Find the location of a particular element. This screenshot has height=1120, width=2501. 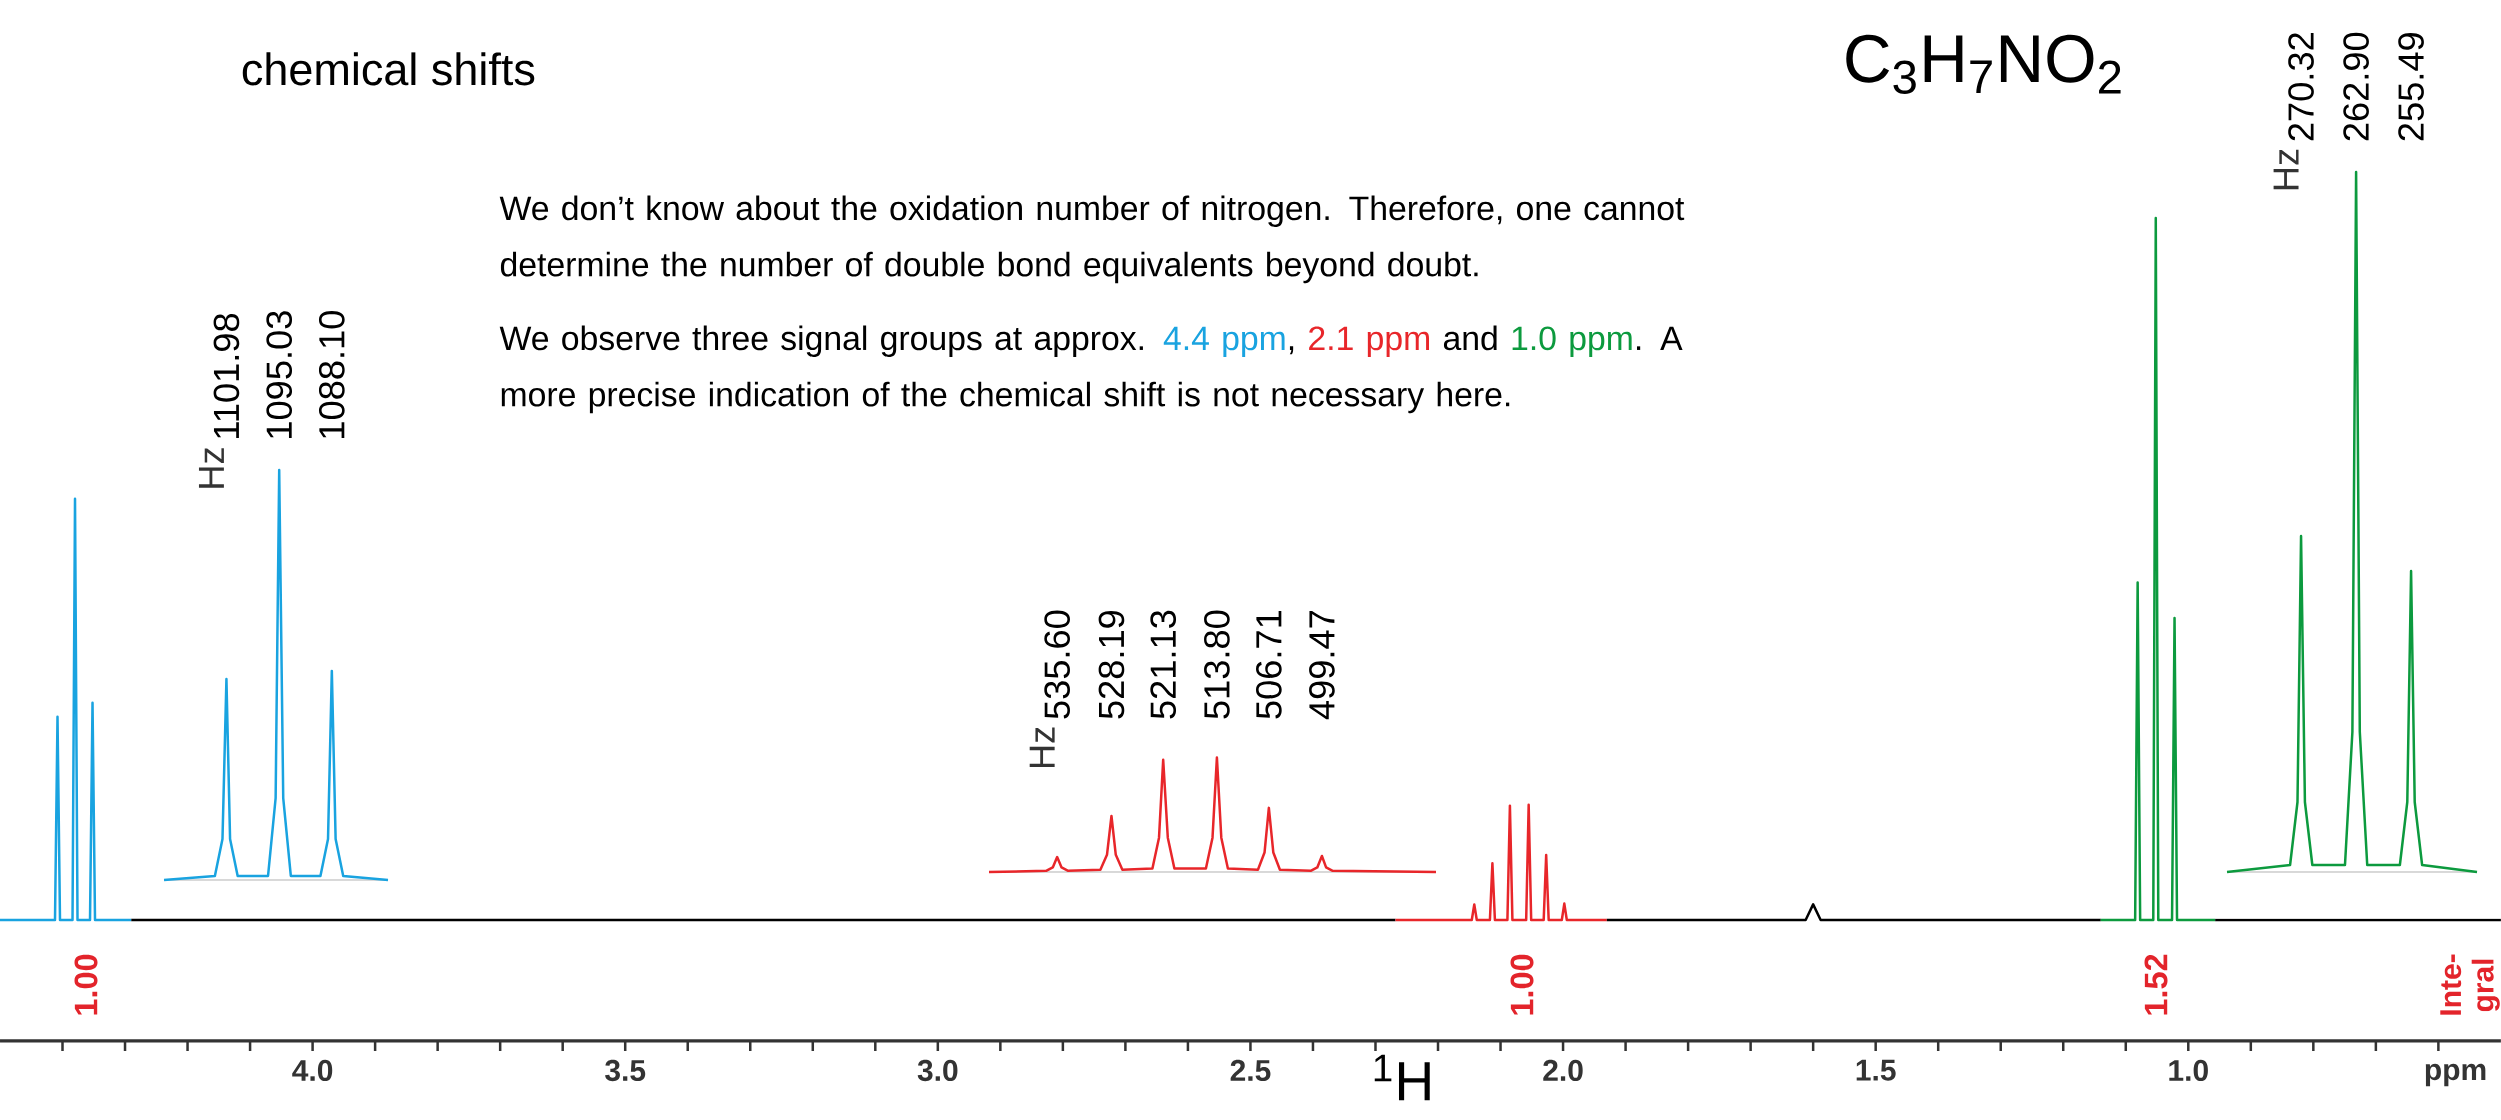

x-axis-title: $^{1}$H is located at coordinates (1402, 1077).